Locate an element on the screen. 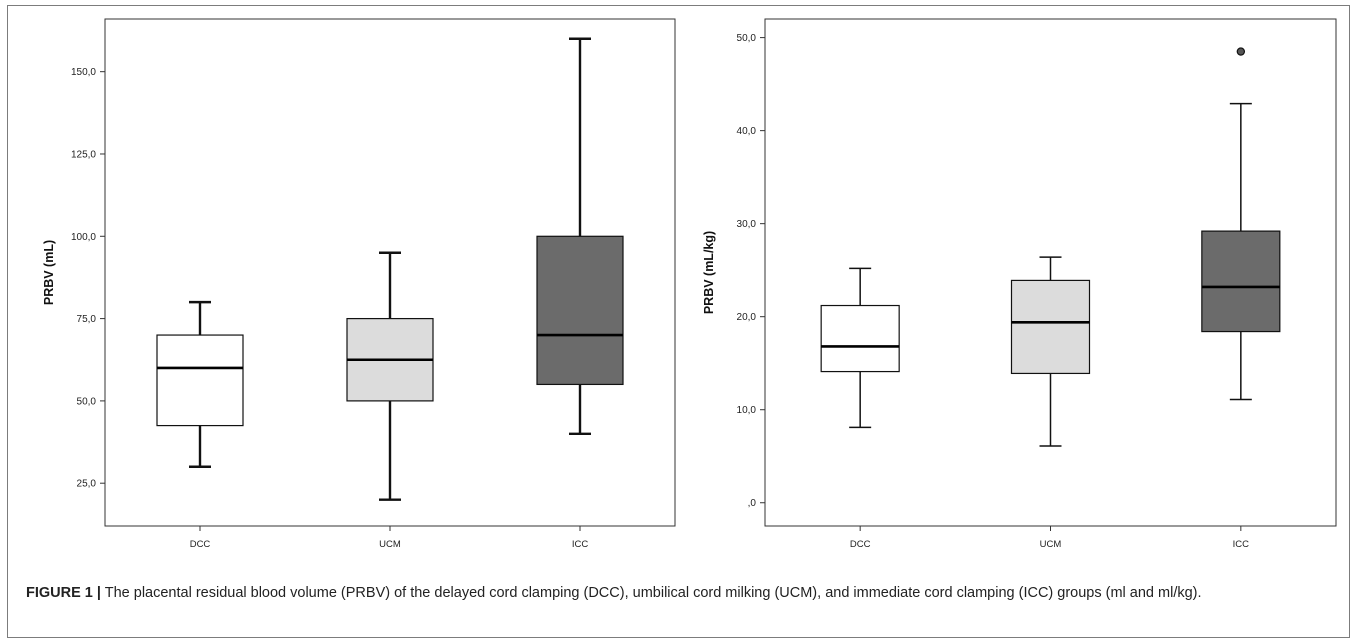 The height and width of the screenshot is (643, 1357). y-tick-label: 30,0 is located at coordinates (747, 224).